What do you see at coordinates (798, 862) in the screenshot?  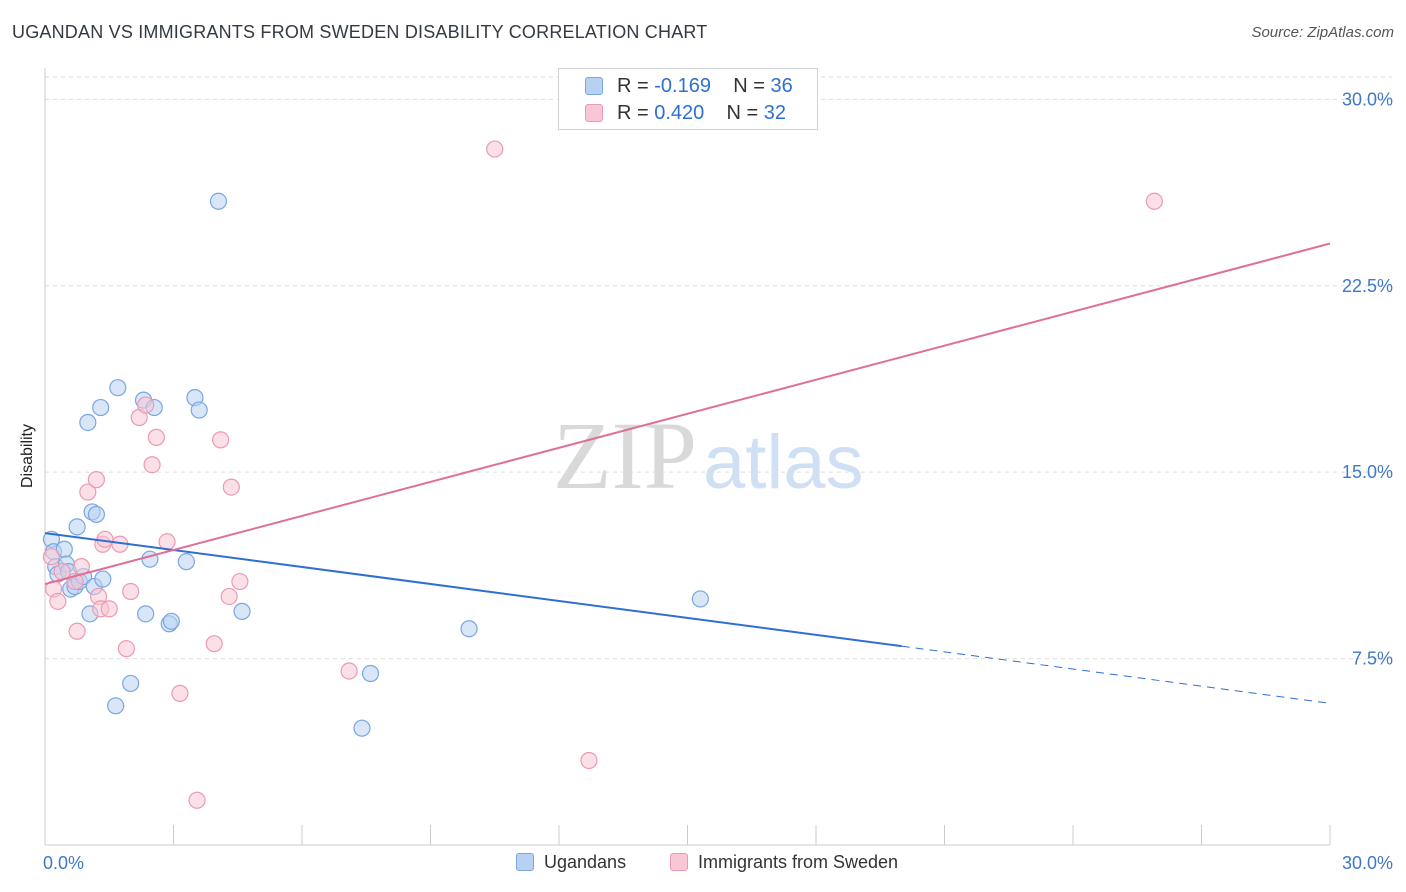 I see `legend-label-sweden: Immigrants from Sweden` at bounding box center [798, 862].